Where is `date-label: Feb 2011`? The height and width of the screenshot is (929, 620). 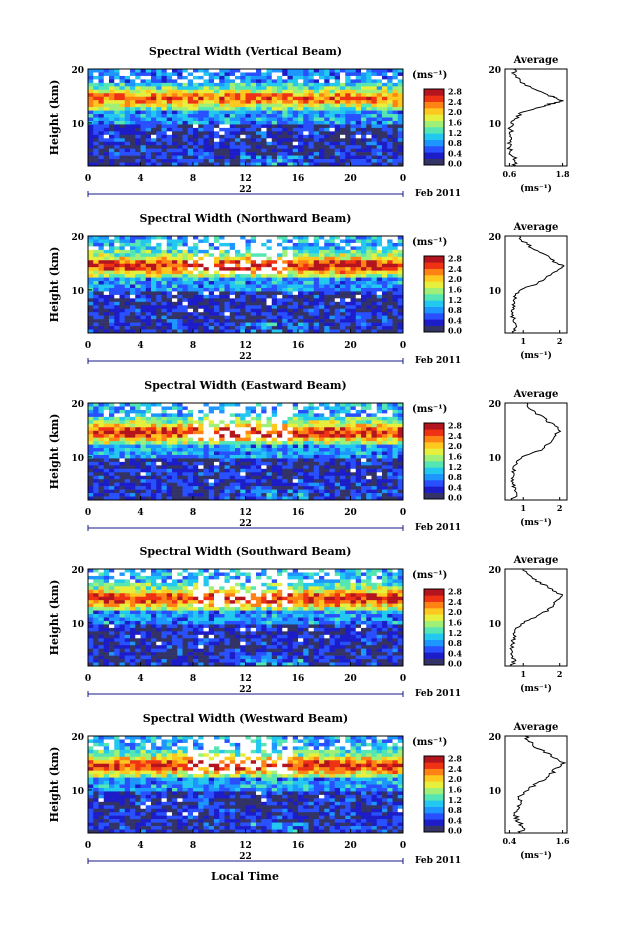
date-label: Feb 2011 is located at coordinates (438, 361).